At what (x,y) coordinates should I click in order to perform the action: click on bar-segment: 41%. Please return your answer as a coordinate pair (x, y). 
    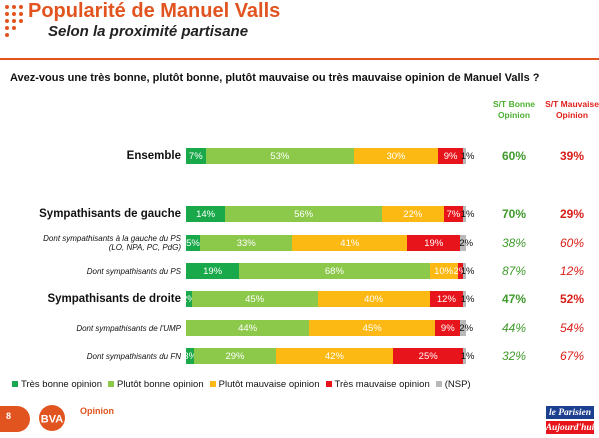
    Looking at the image, I should click on (350, 243).